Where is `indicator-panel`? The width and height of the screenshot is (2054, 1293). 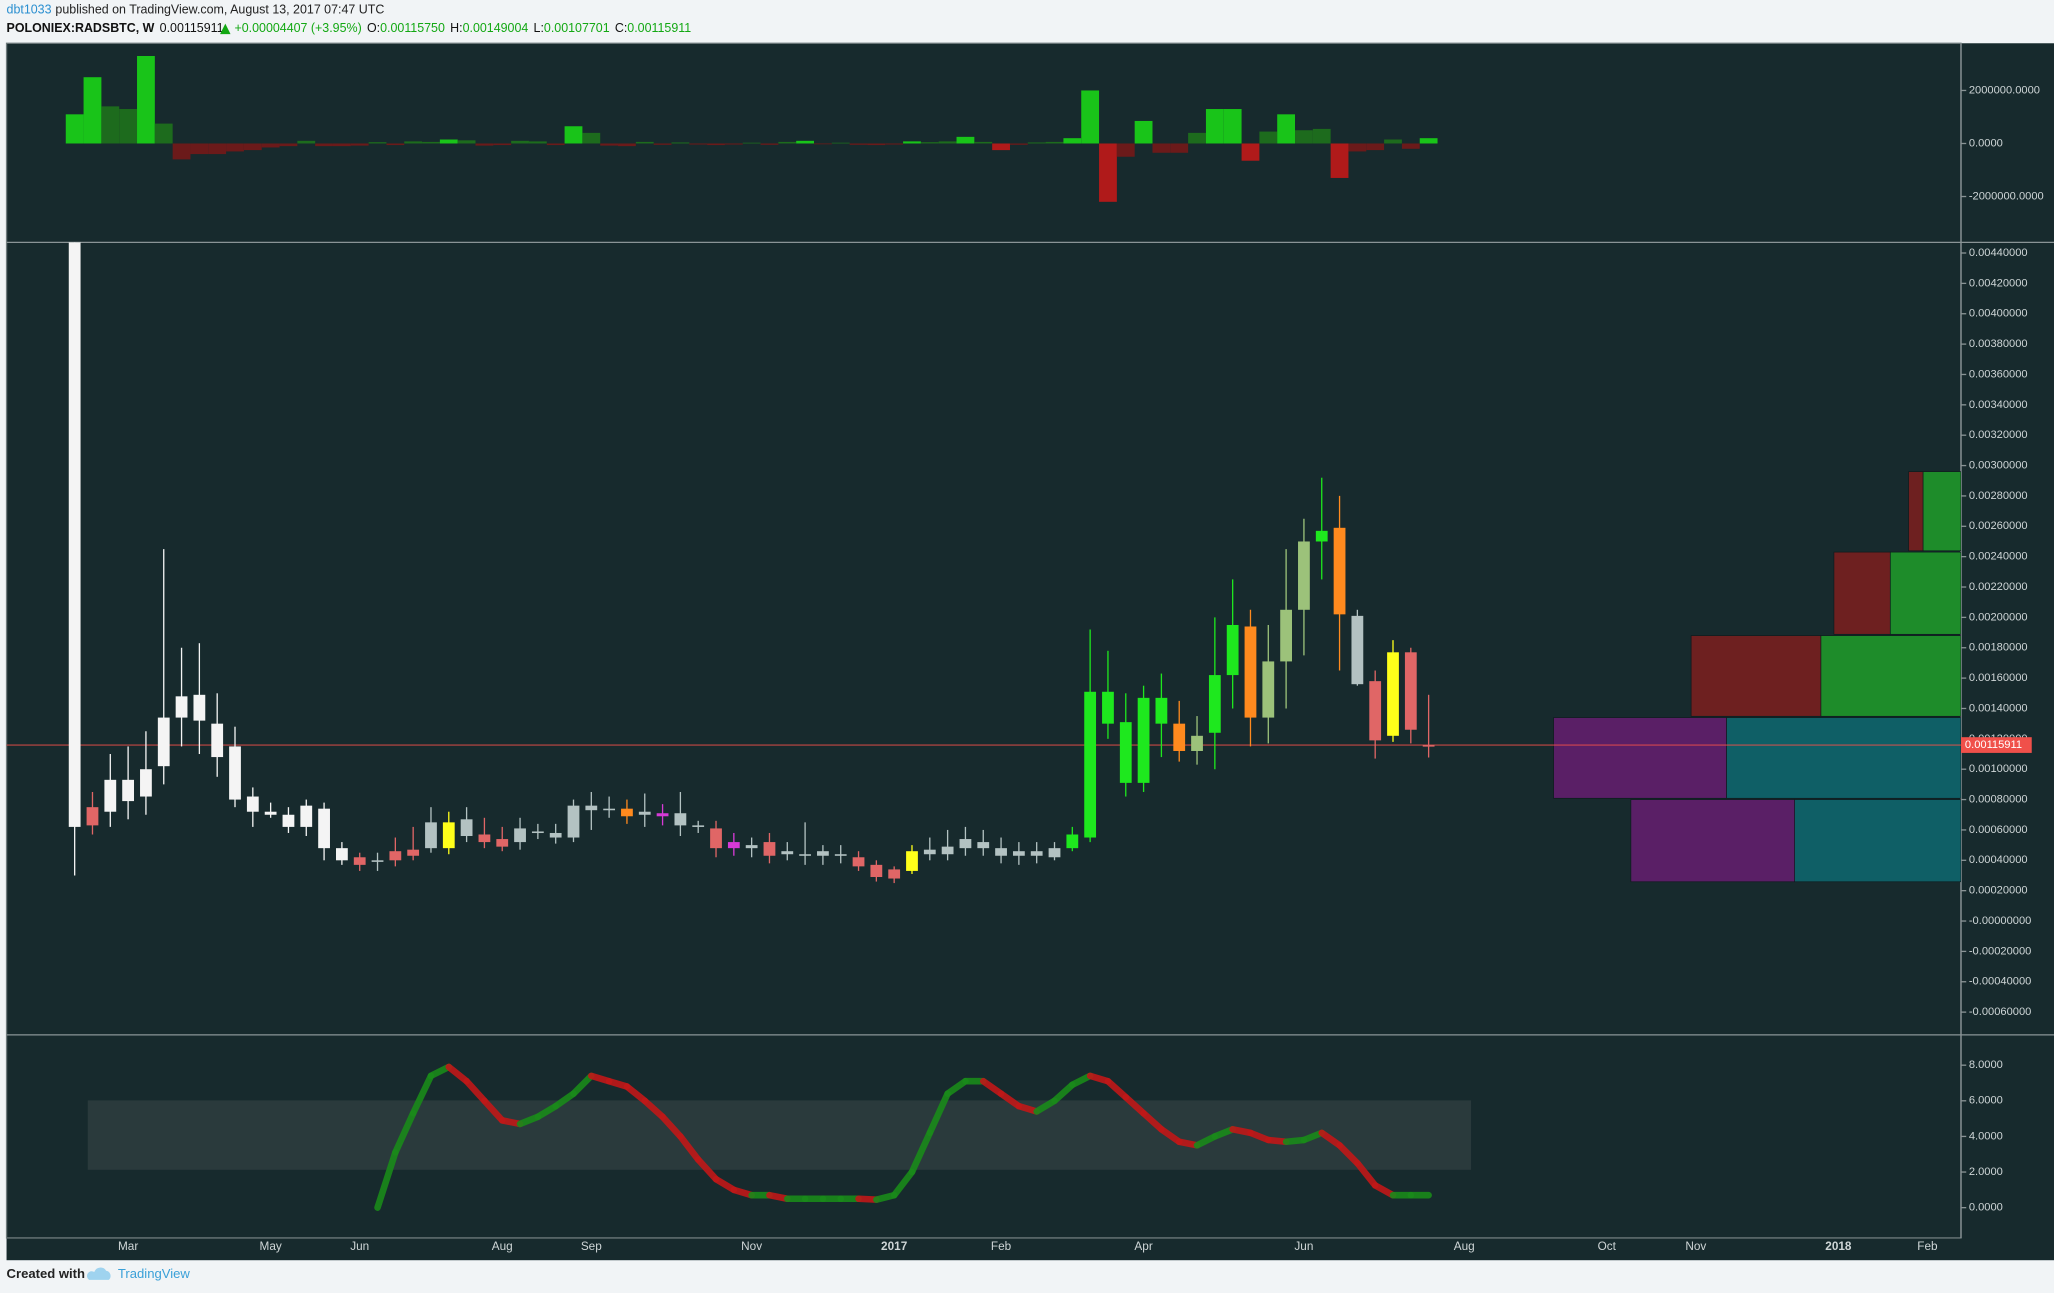 indicator-panel is located at coordinates (903, 1137).